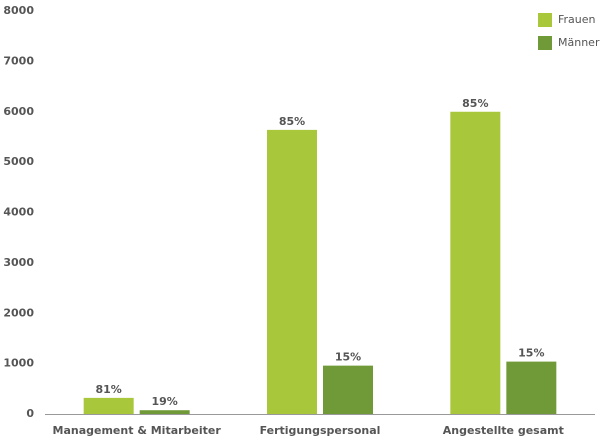 This screenshot has width=600, height=441. What do you see at coordinates (18, 60) in the screenshot?
I see `y-tick-label: 7000` at bounding box center [18, 60].